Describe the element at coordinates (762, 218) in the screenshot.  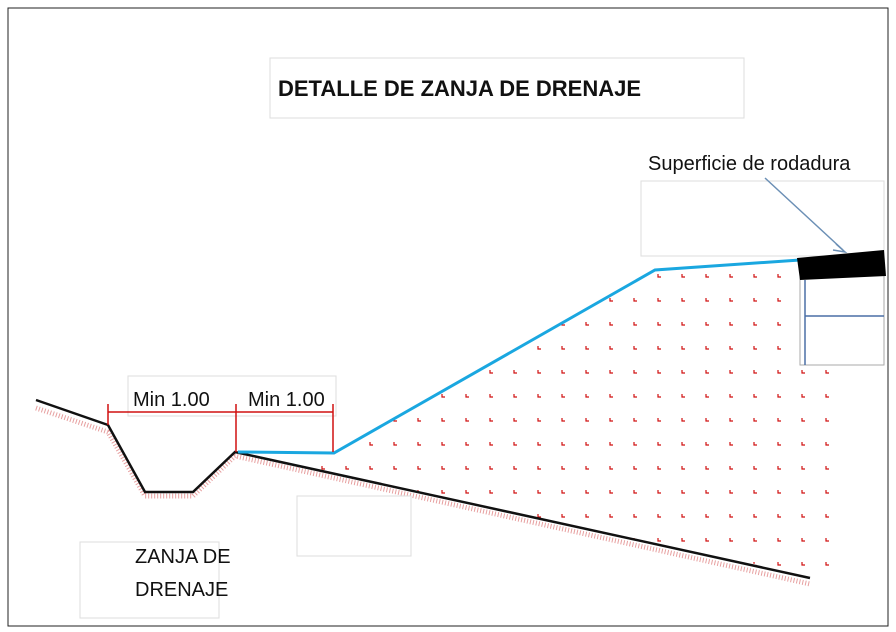
I see `label-box` at that location.